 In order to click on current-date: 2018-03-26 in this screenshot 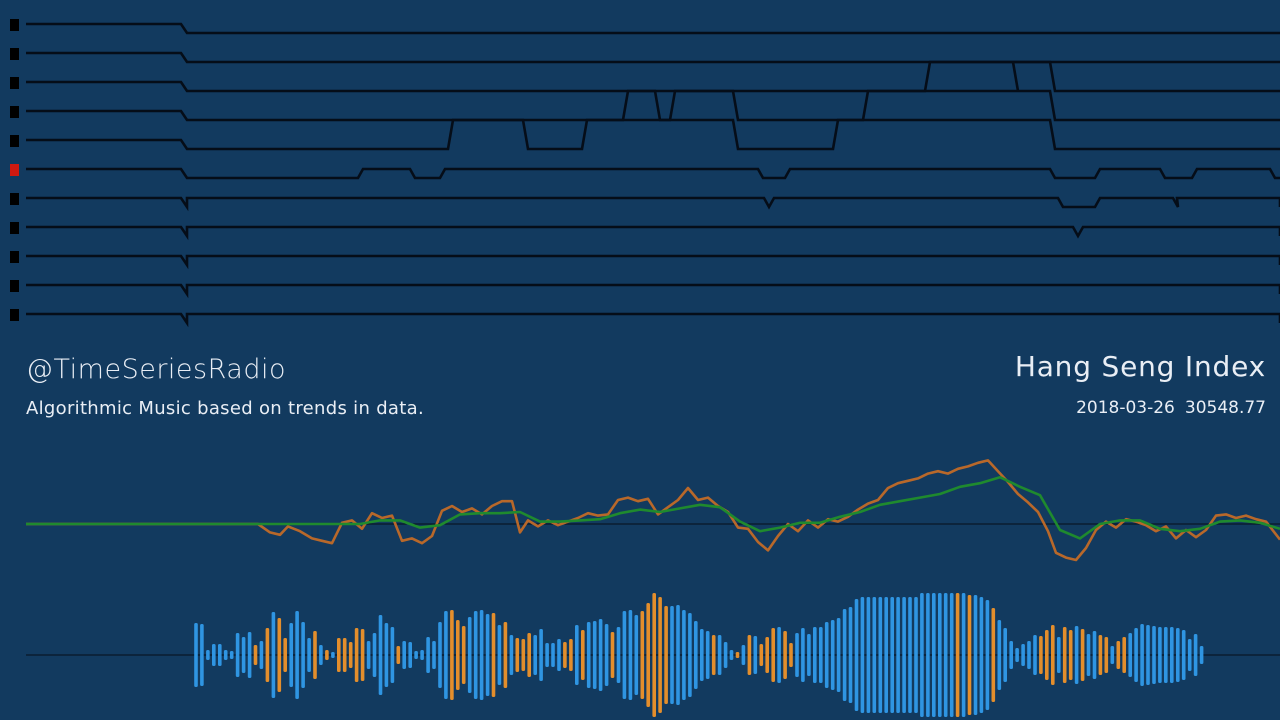, I will do `click(1125, 408)`.